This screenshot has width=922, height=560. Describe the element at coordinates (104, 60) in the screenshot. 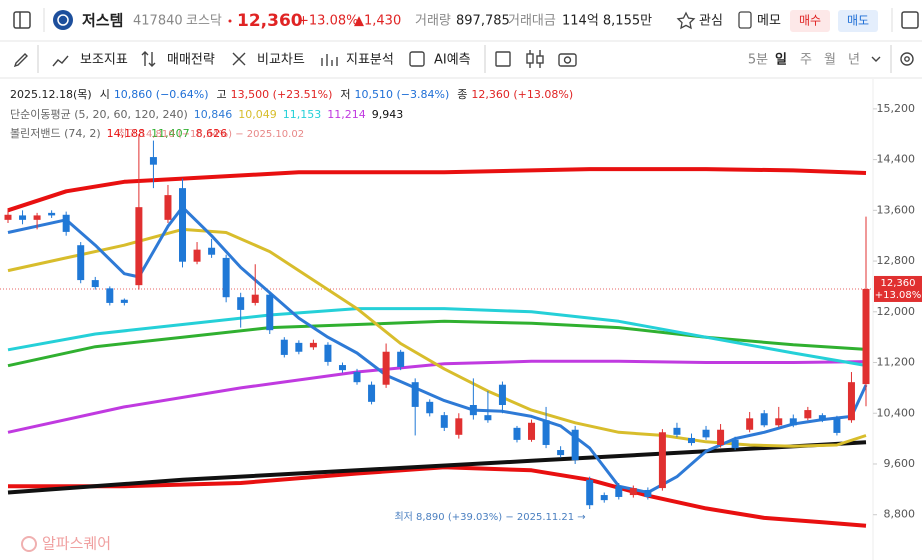

I see `tool-button: 보조지표` at that location.